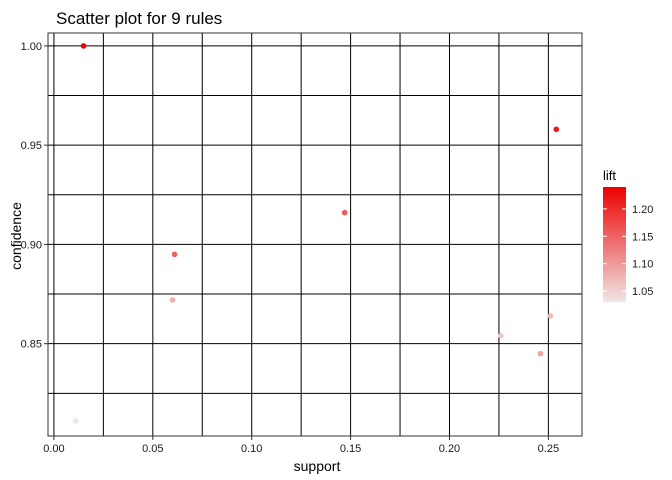 Image resolution: width=672 pixels, height=480 pixels. I want to click on y-tick-label: 1.00, so click(31, 47).